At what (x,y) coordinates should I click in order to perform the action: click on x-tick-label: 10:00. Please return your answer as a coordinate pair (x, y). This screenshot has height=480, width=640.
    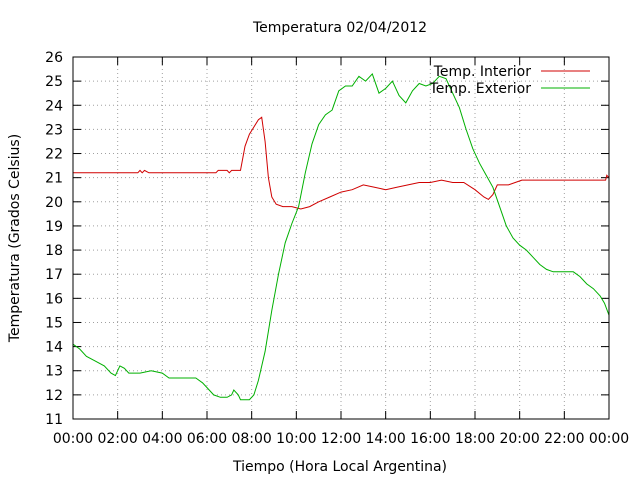
    Looking at the image, I should click on (296, 439).